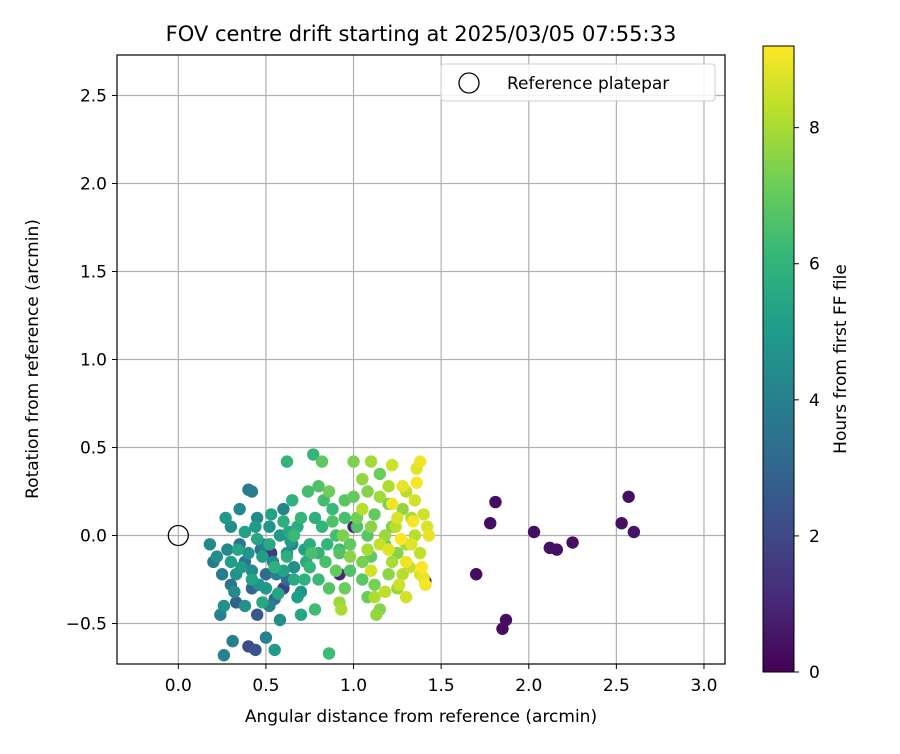 The image size is (900, 754). I want to click on y-axis-label: Rotation from reference (arcmin), so click(33, 359).